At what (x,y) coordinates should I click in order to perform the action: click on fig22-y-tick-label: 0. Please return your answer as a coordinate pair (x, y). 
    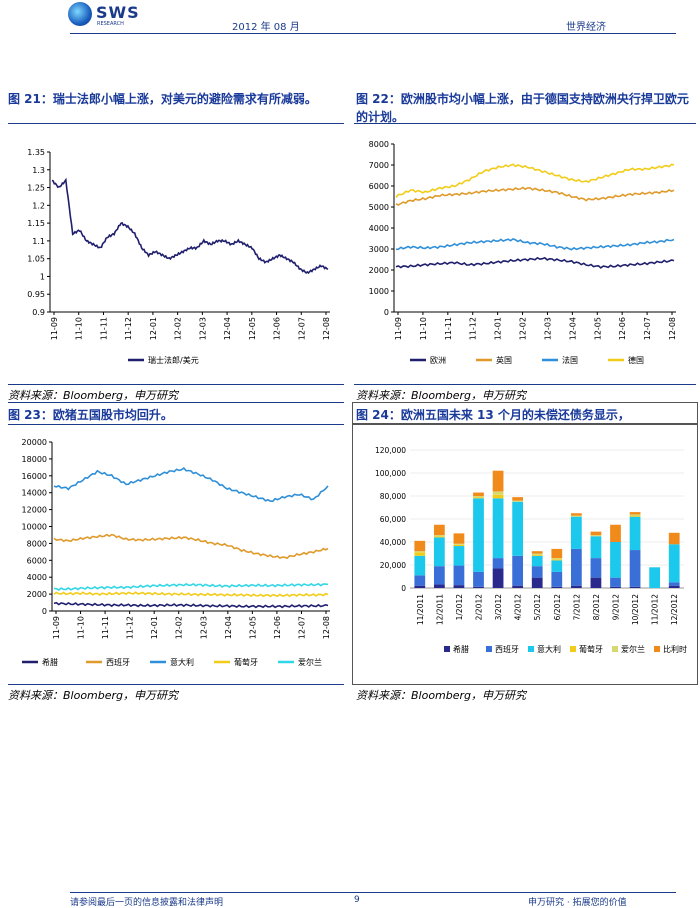
    Looking at the image, I should click on (386, 312).